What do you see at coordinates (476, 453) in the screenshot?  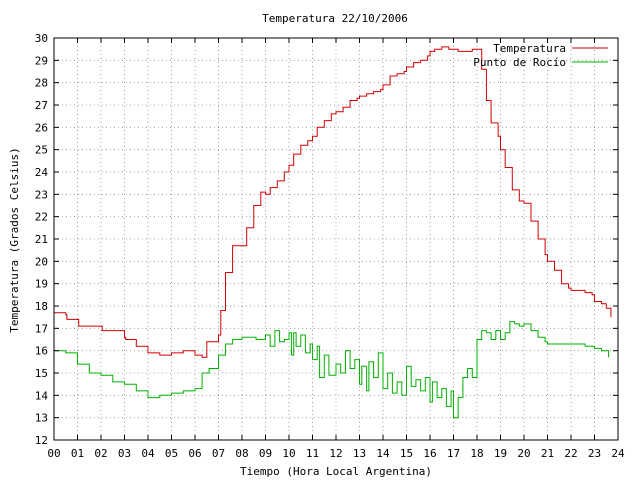 I see `x-tick-label: 18` at bounding box center [476, 453].